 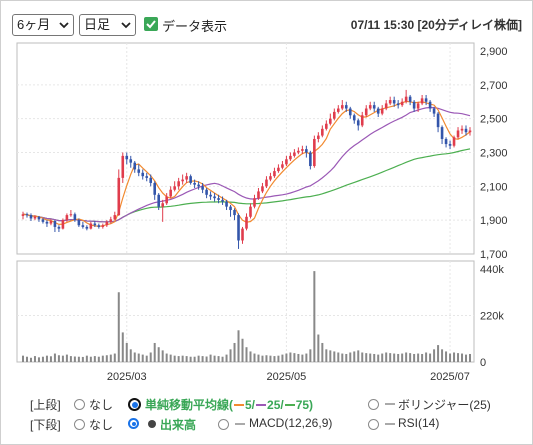 I want to click on bollinger-swatch, so click(x=390, y=404).